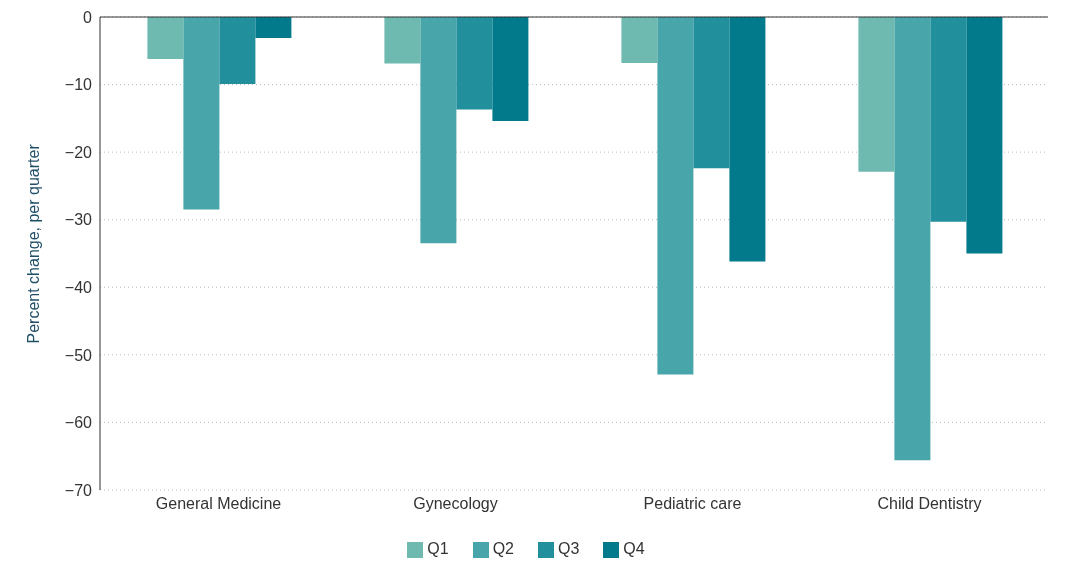  Describe the element at coordinates (33, 243) in the screenshot. I see `y-axis-title: Percent change, per quarter` at that location.